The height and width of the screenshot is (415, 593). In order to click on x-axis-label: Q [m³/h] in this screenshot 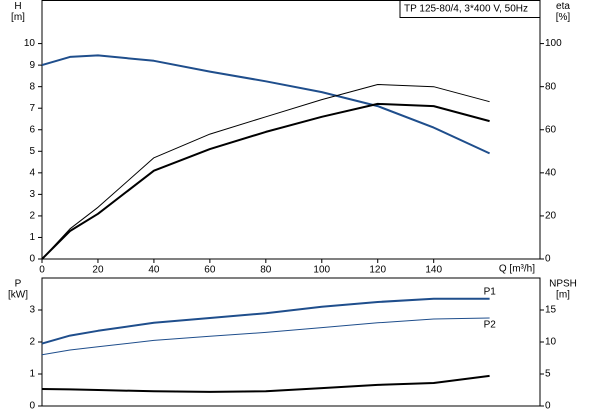, I will do `click(517, 269)`.